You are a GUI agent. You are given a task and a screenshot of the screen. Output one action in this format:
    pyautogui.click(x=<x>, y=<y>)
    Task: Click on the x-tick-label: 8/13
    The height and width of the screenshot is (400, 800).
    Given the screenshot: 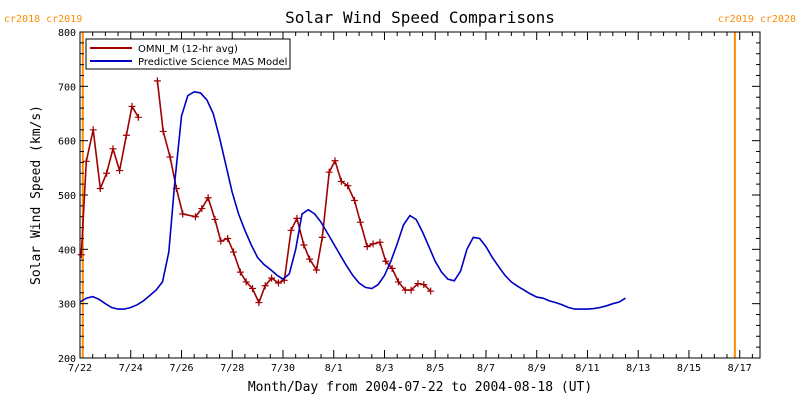 What is the action you would take?
    pyautogui.click(x=638, y=368)
    